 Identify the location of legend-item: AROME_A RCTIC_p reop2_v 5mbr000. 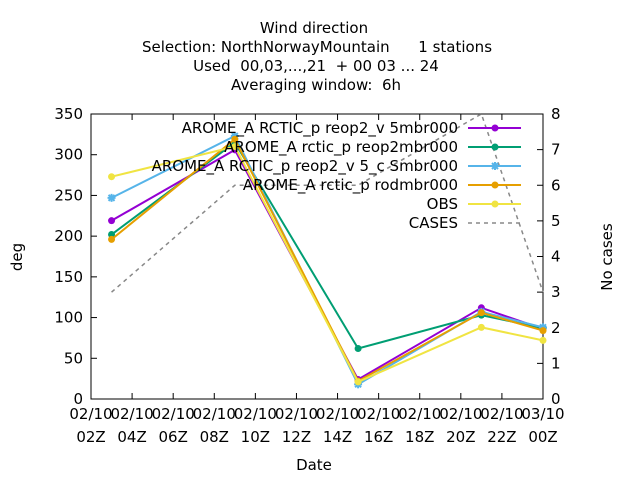
(351, 128).